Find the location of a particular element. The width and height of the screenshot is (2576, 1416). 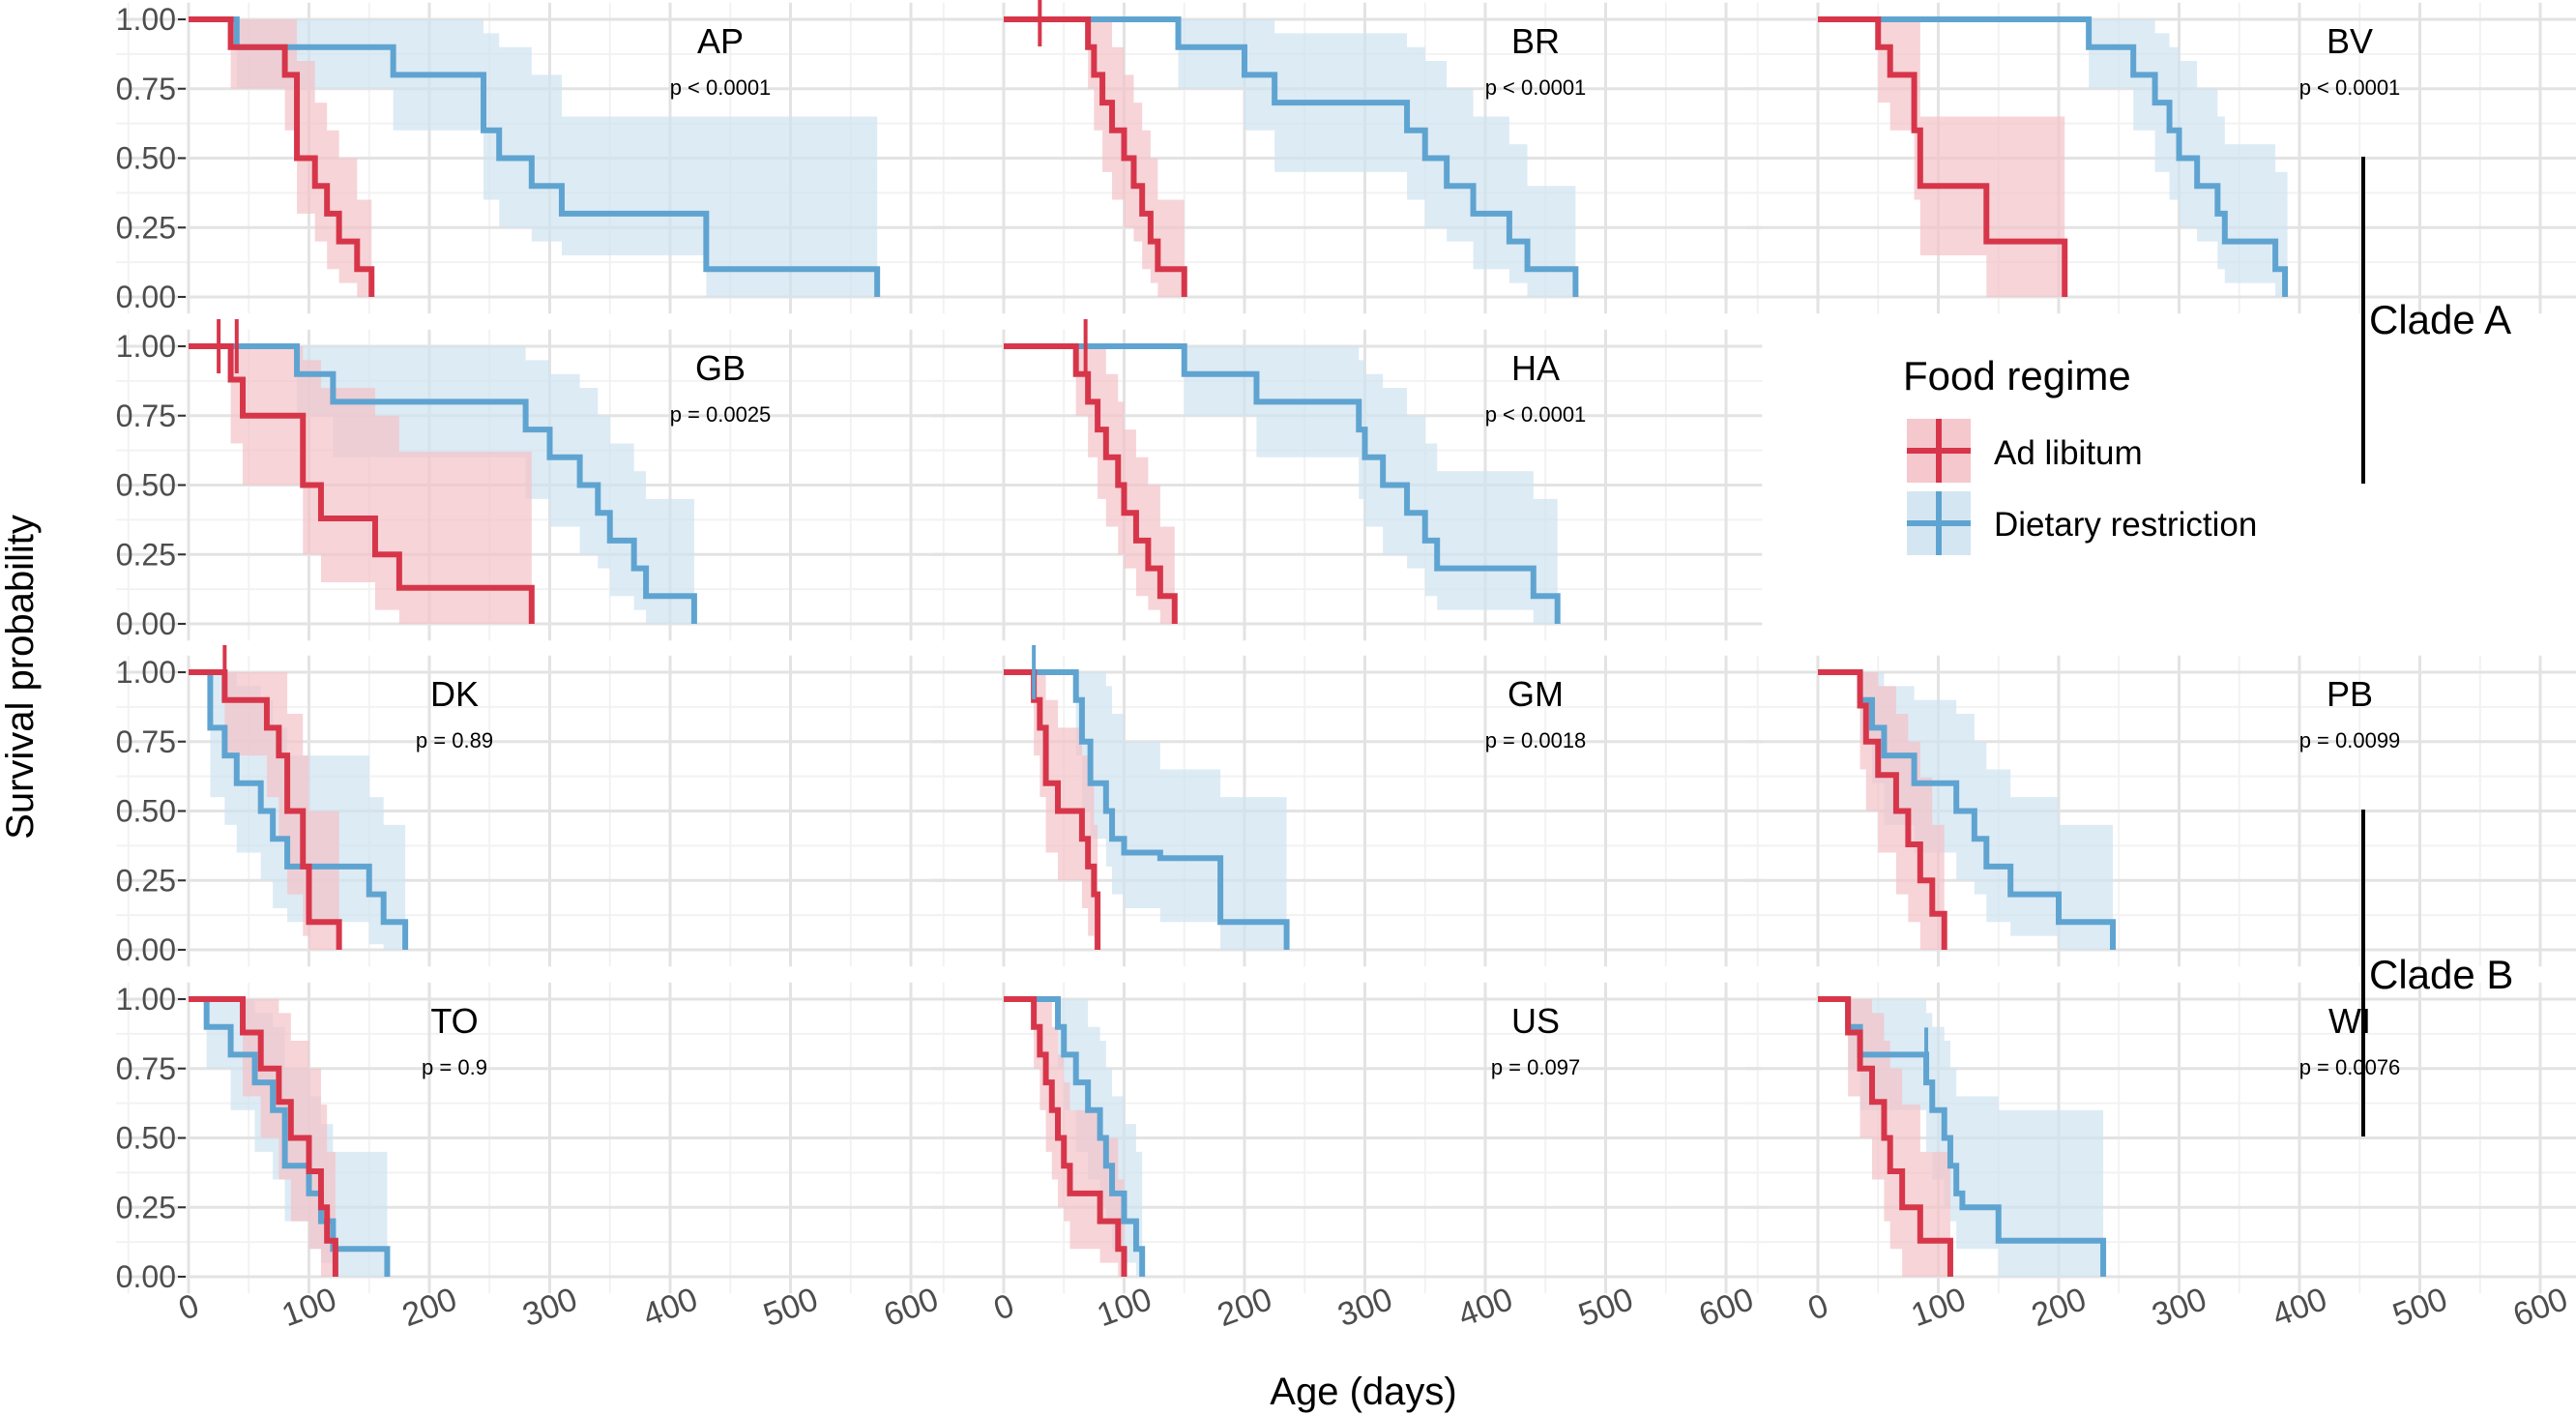

al-ci-band-ap is located at coordinates (280, 158).